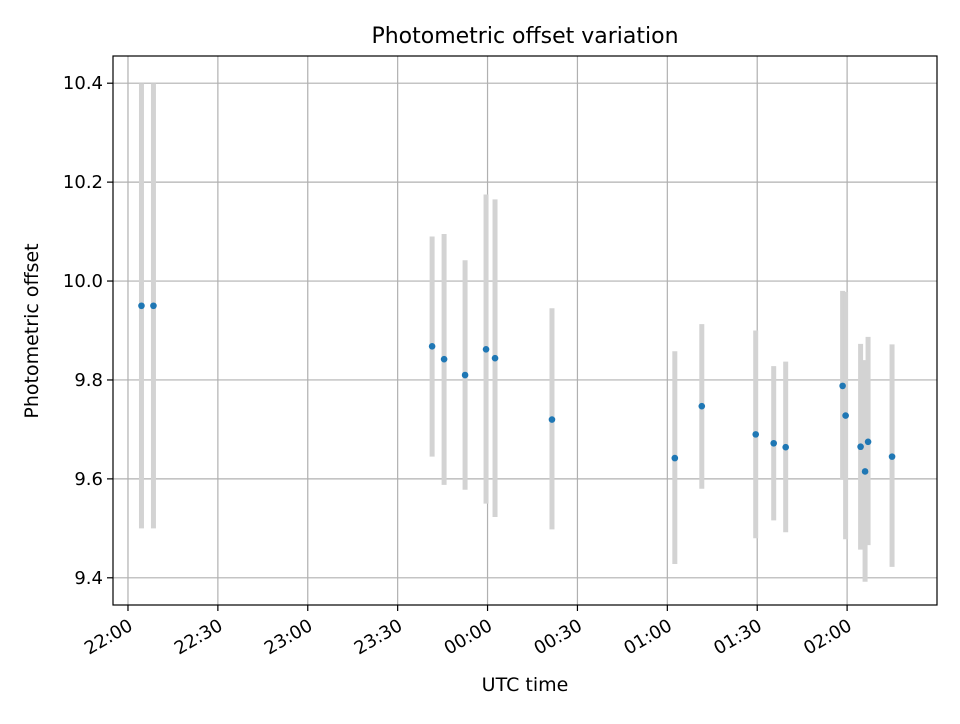 This screenshot has height=724, width=960. Describe the element at coordinates (83, 83) in the screenshot. I see `y-tick-label: 10.4` at that location.